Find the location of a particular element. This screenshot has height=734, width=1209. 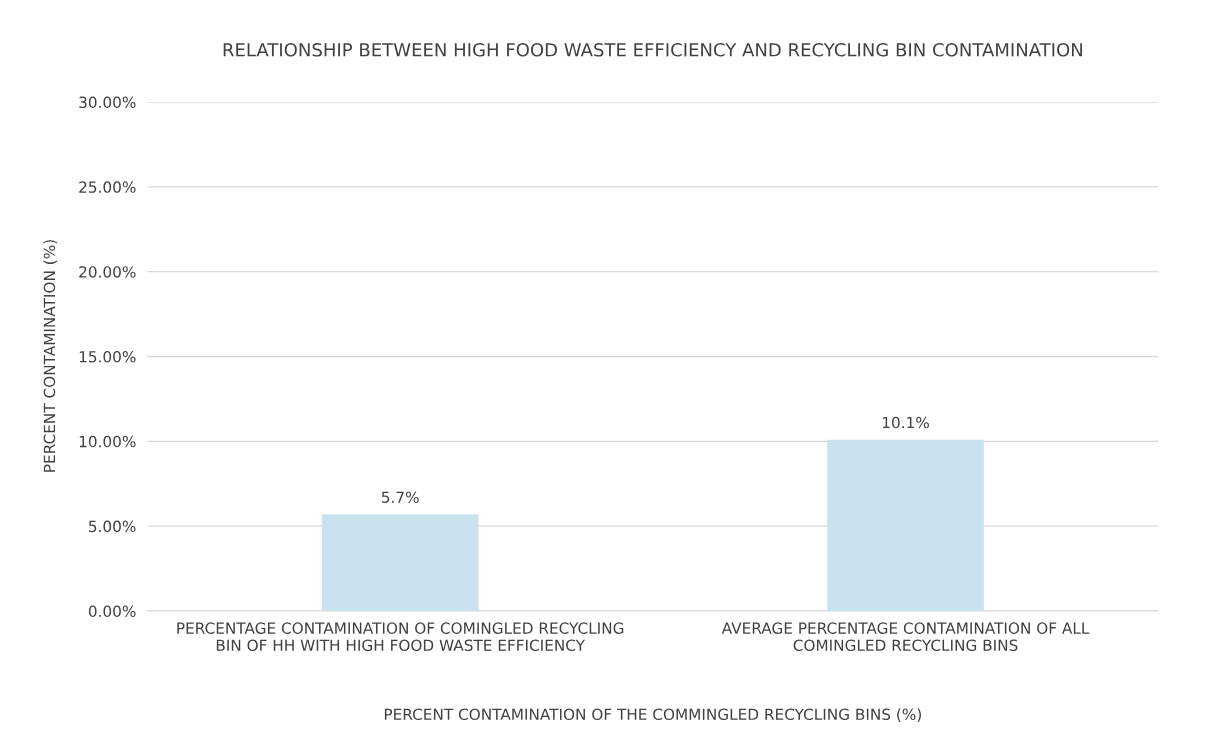

y-tick-label: 0.00% is located at coordinates (112, 611).